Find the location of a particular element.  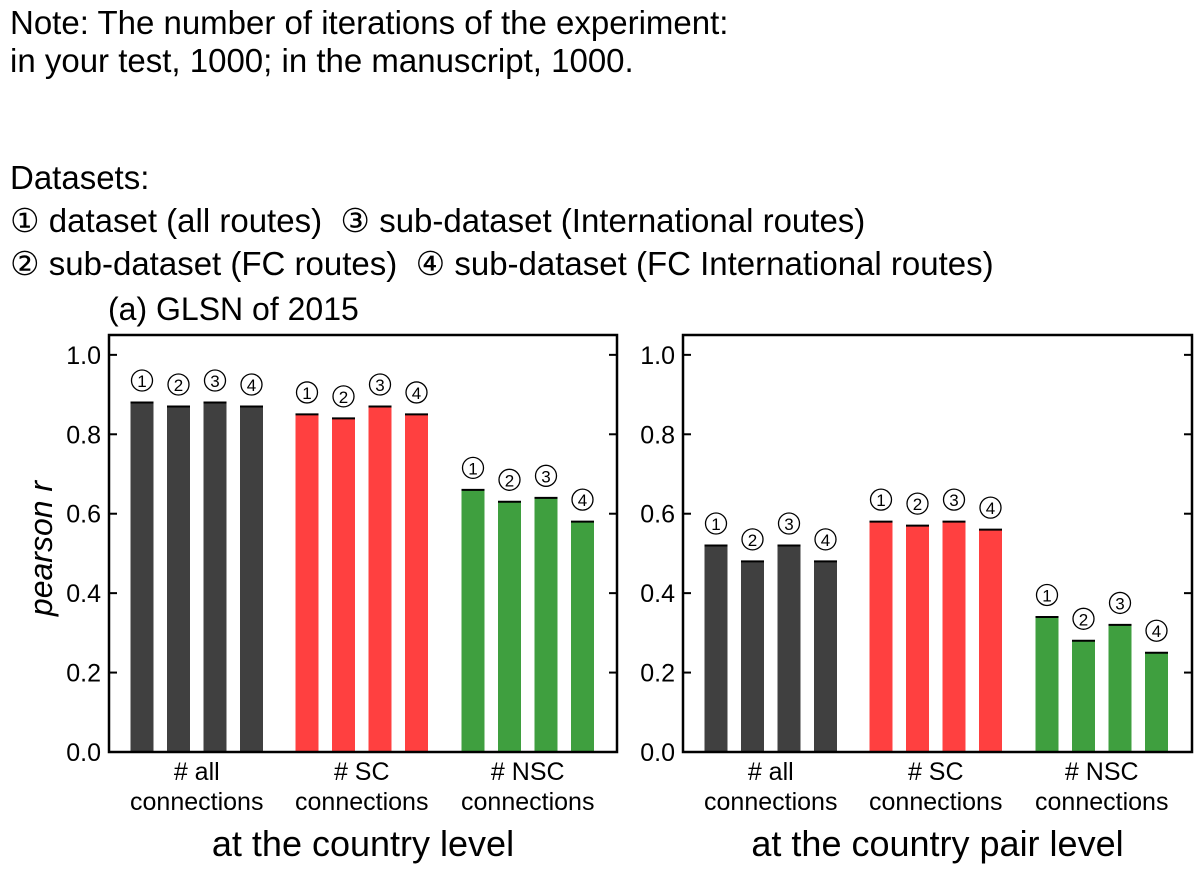

y-axis-label: pearson r is located at coordinates (41, 549).